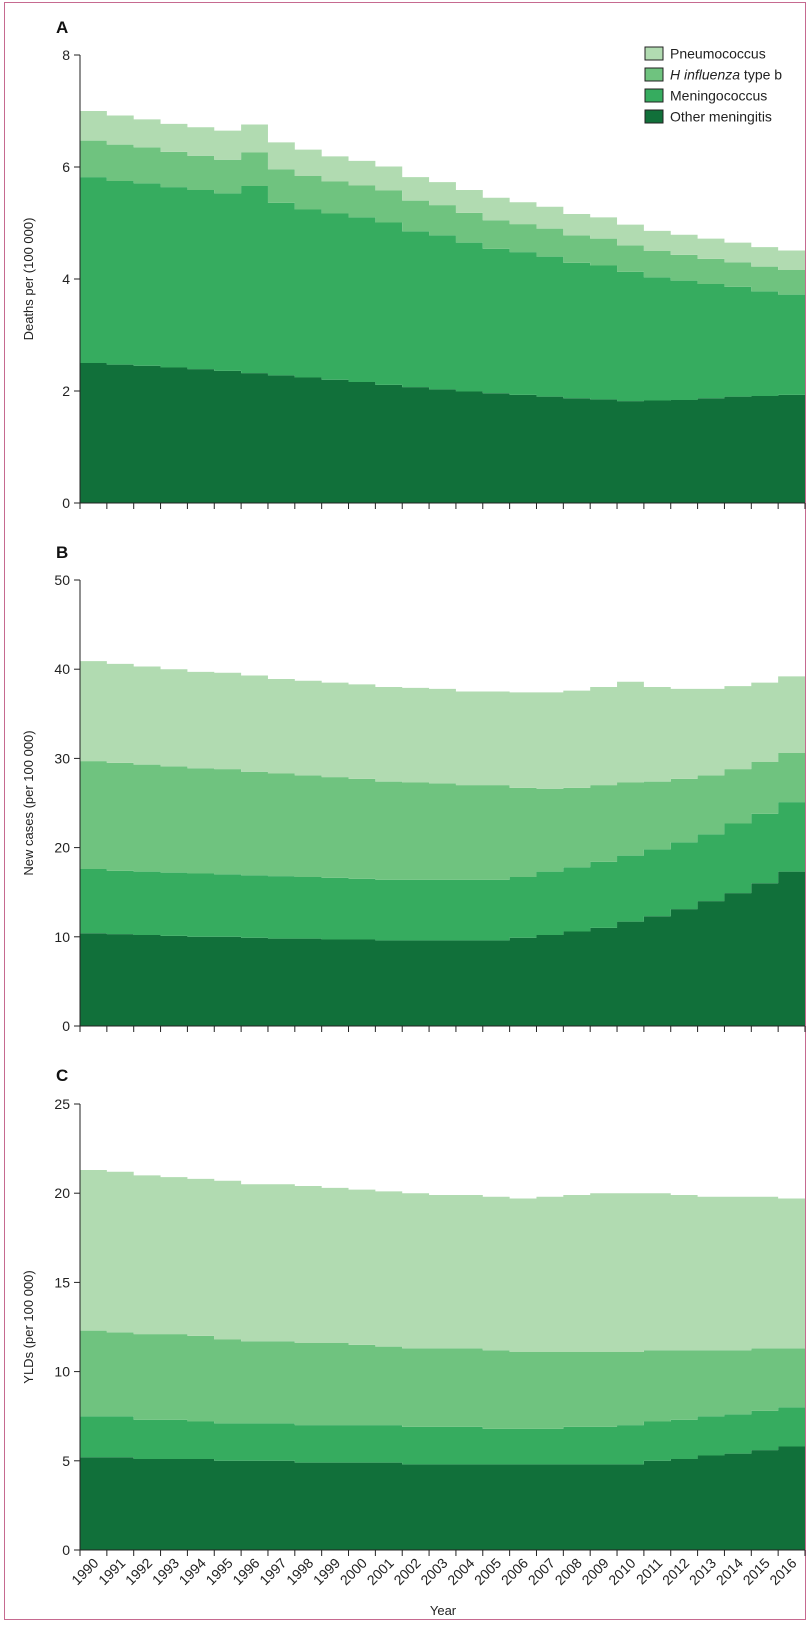  Describe the element at coordinates (272, 1571) in the screenshot. I see `x-tick-label: 1997` at that location.